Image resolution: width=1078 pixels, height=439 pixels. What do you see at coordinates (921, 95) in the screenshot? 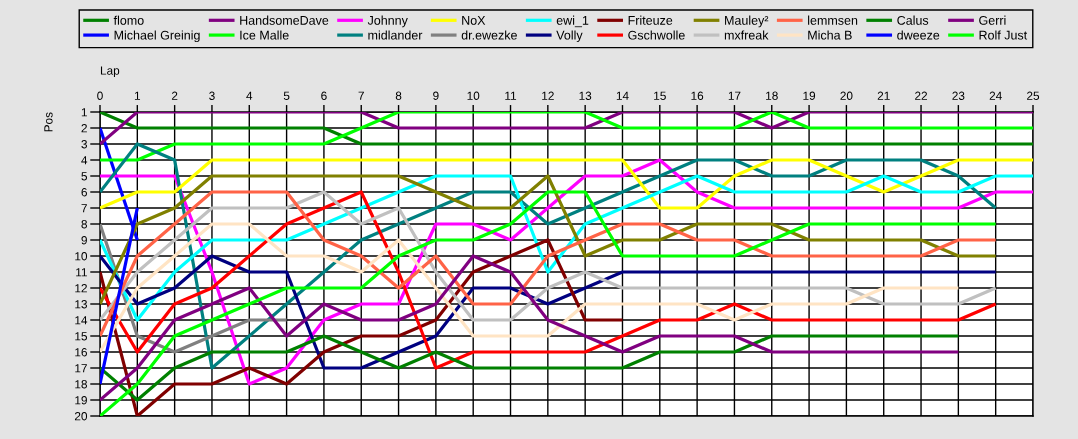
I see `x-tick-label: 22` at bounding box center [921, 95].